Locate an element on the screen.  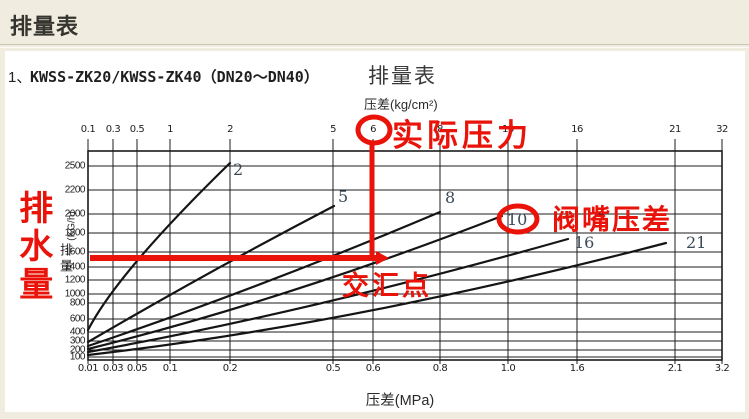
top-tick-label: 0.1 is located at coordinates (88, 129).